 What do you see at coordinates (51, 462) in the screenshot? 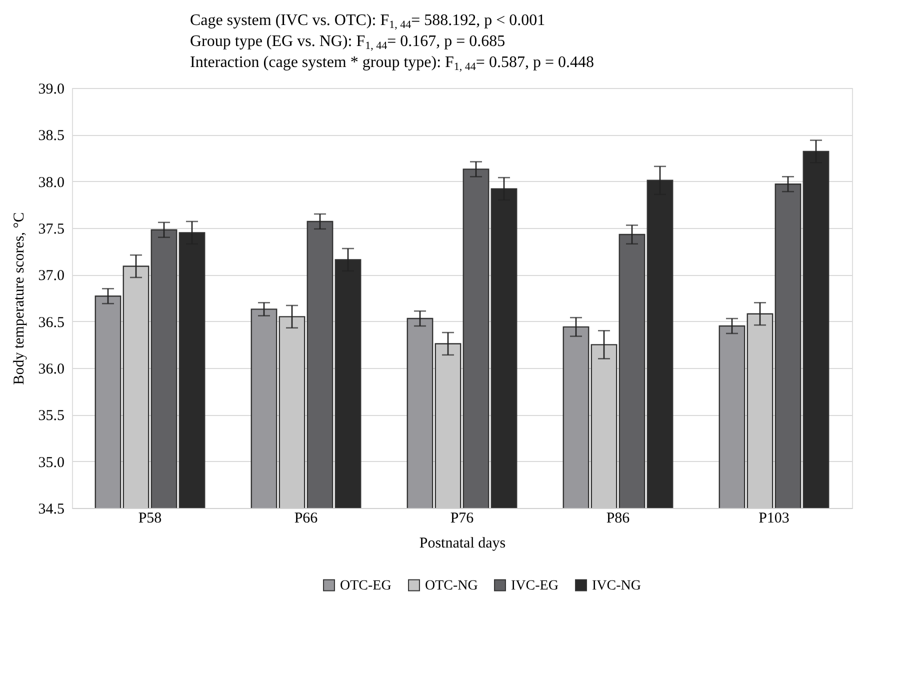
I see `y-tick-label: 35.0` at bounding box center [51, 462].